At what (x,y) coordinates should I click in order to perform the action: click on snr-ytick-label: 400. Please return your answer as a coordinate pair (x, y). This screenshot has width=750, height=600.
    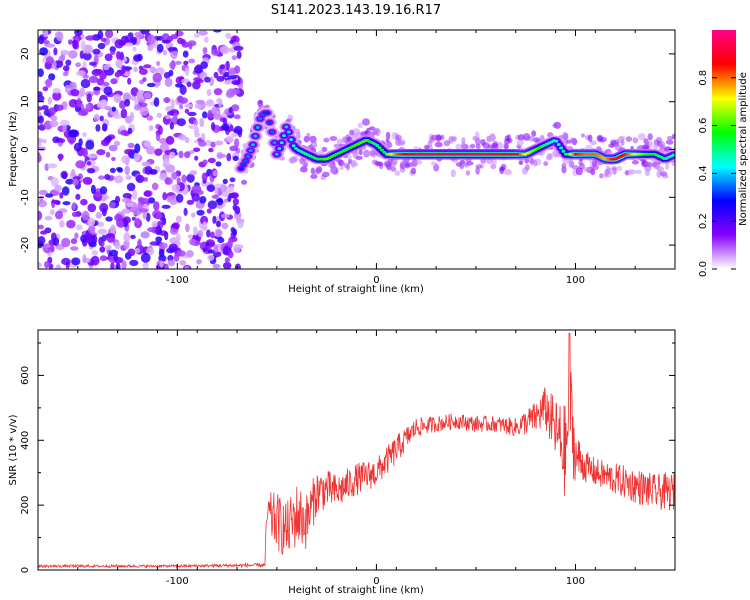
    Looking at the image, I should click on (25, 440).